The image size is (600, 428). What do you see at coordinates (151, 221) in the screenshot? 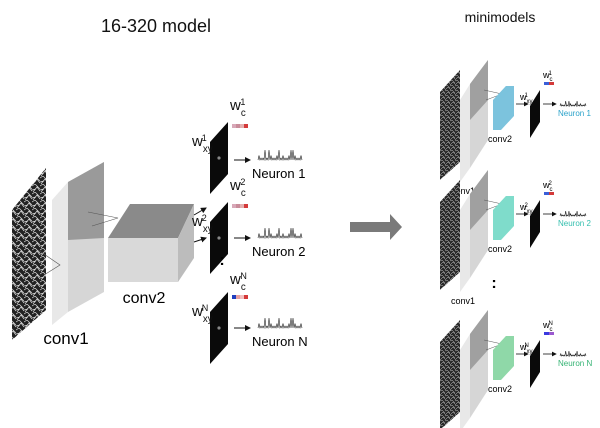
I see `conv2-cube-top` at bounding box center [151, 221].